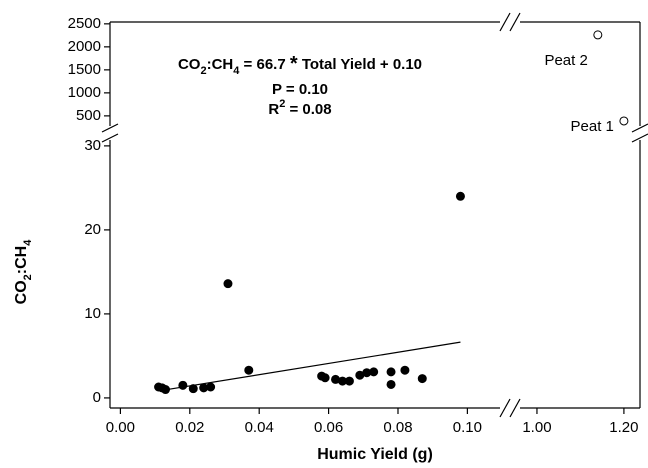 This screenshot has width=648, height=468. I want to click on x-tick-label: 0.04, so click(259, 427).